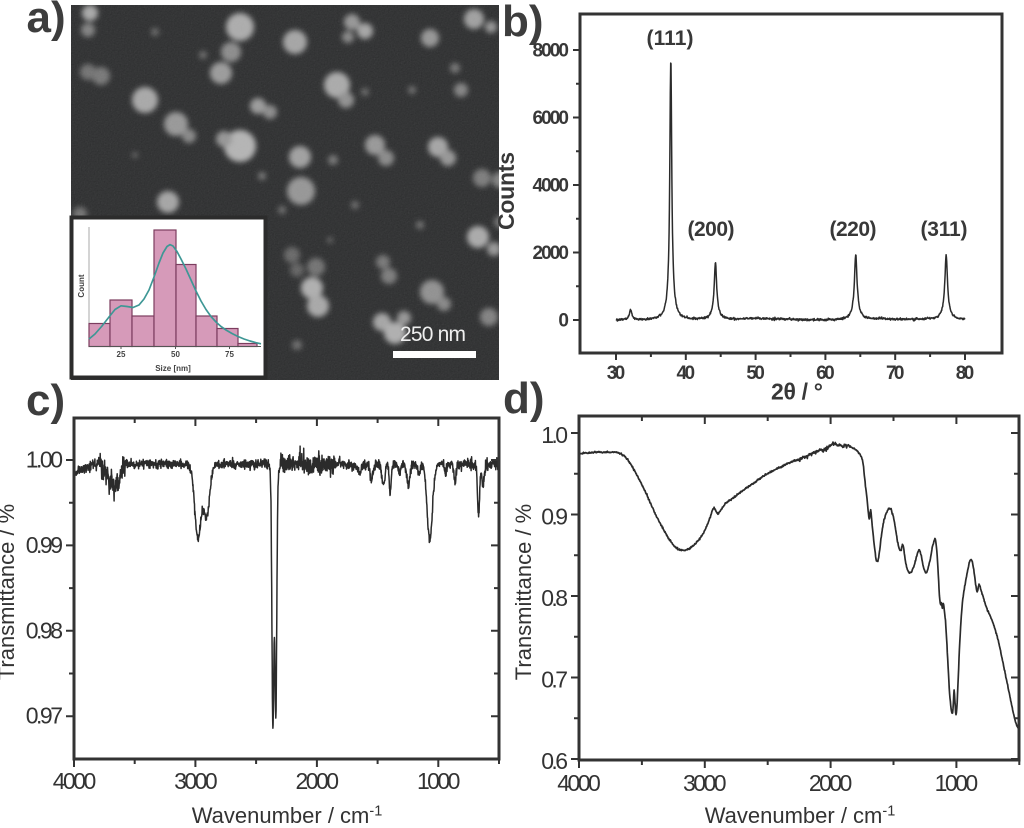 The image size is (1024, 828). What do you see at coordinates (616, 373) in the screenshot?
I see `svg-text: 30` at bounding box center [616, 373].